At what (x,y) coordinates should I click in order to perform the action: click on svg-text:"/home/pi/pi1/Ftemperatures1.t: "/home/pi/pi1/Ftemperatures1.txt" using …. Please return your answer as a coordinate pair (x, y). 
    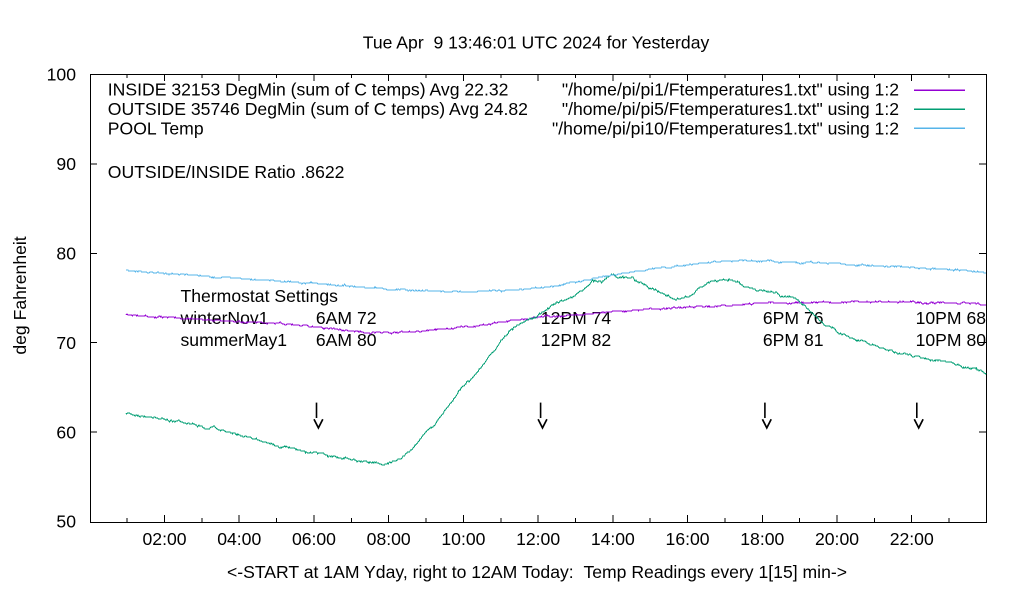
    Looking at the image, I should click on (730, 90).